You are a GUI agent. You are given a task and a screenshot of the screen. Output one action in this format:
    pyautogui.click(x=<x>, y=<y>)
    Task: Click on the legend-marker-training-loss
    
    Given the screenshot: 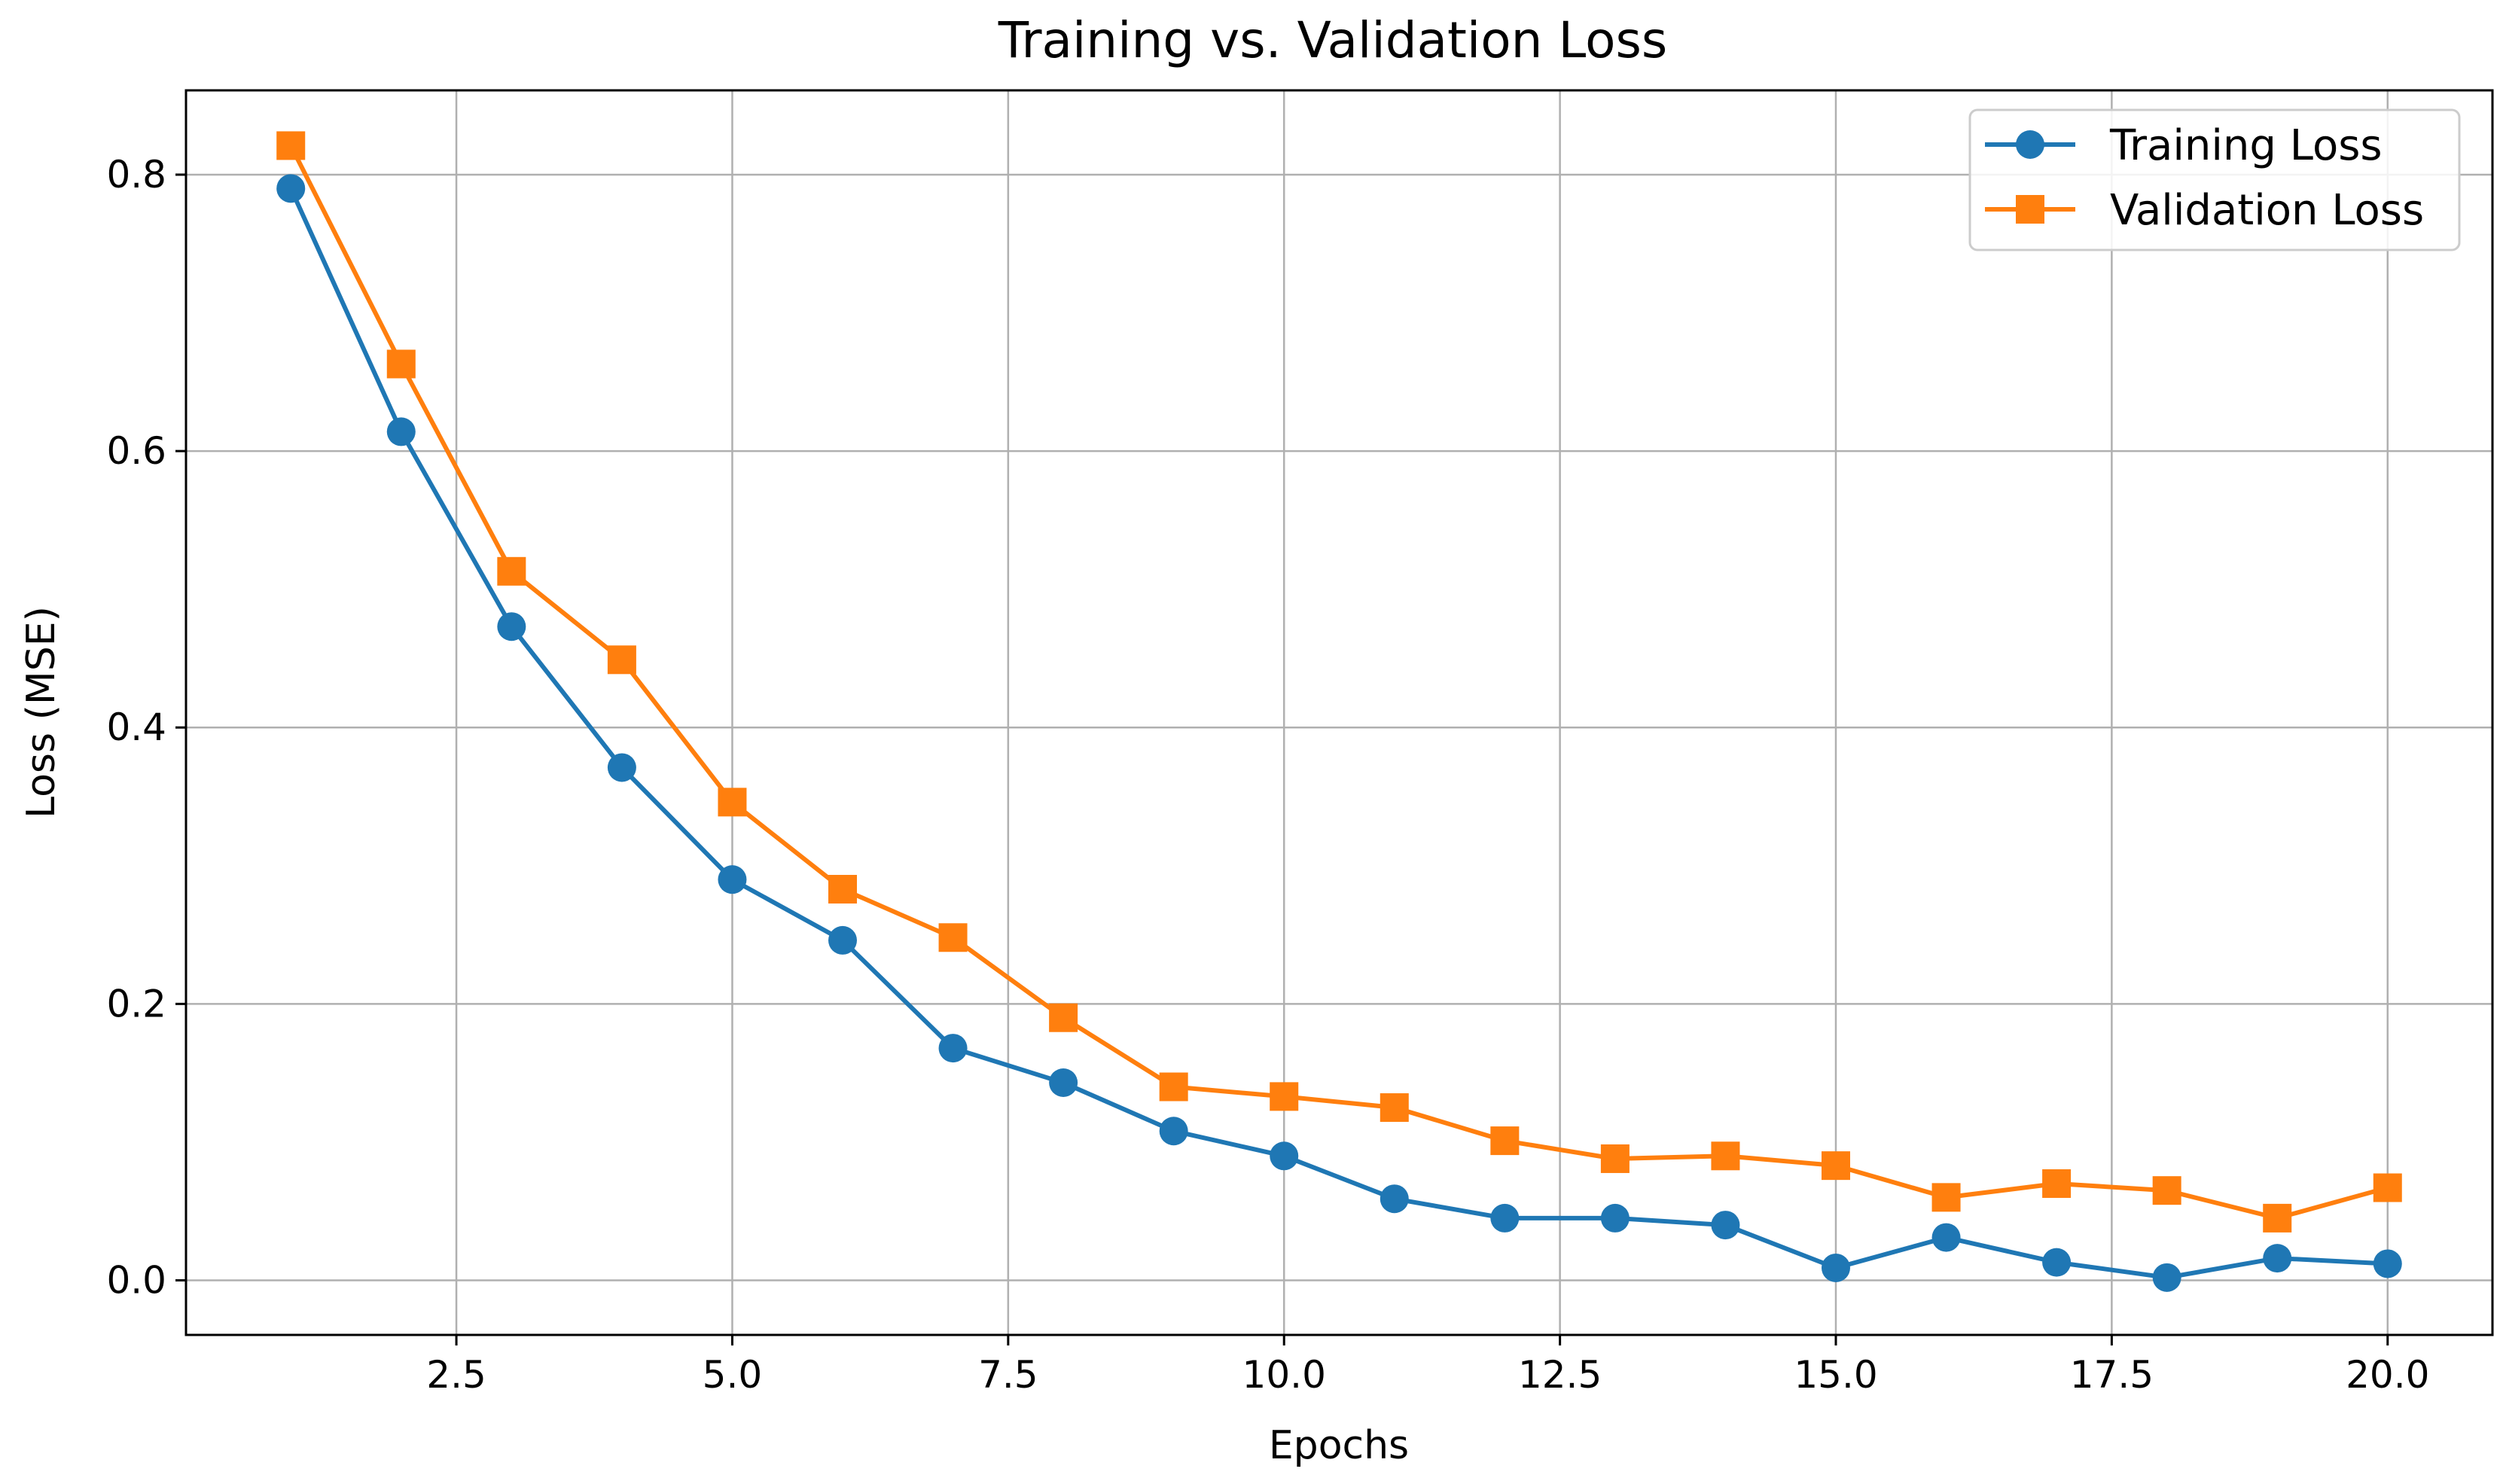 What is the action you would take?
    pyautogui.click(x=2030, y=144)
    